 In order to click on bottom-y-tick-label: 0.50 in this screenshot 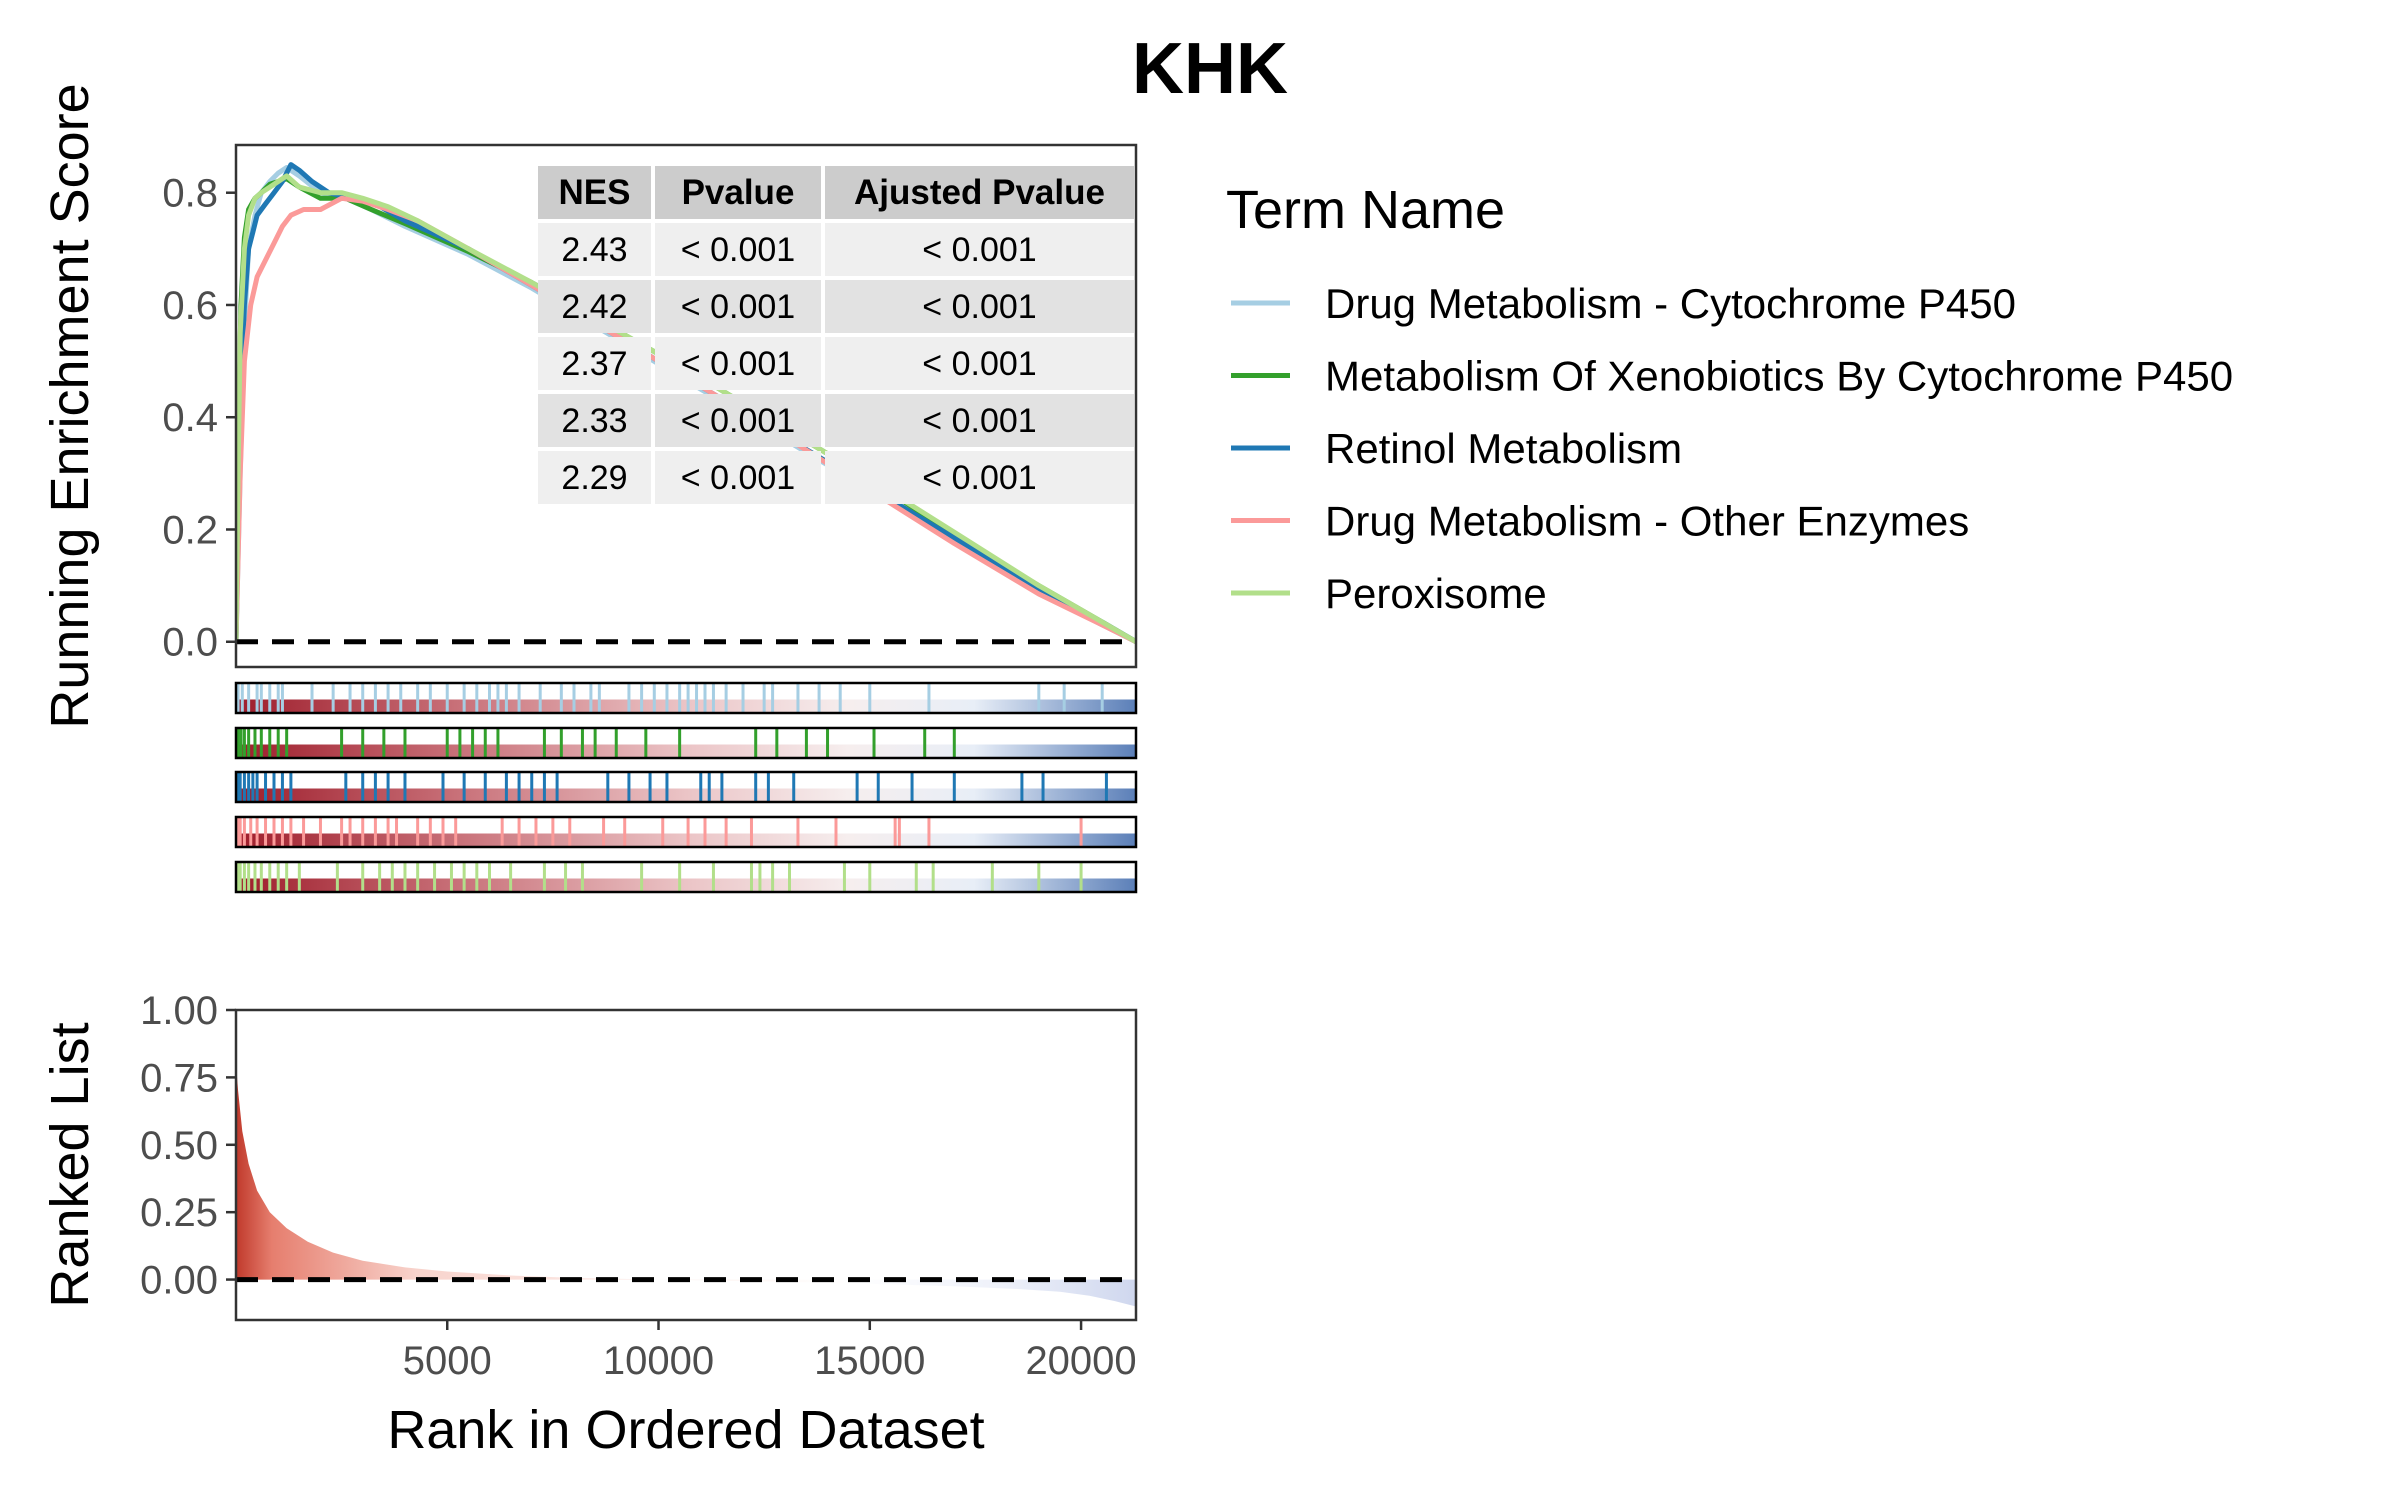, I will do `click(179, 1146)`.